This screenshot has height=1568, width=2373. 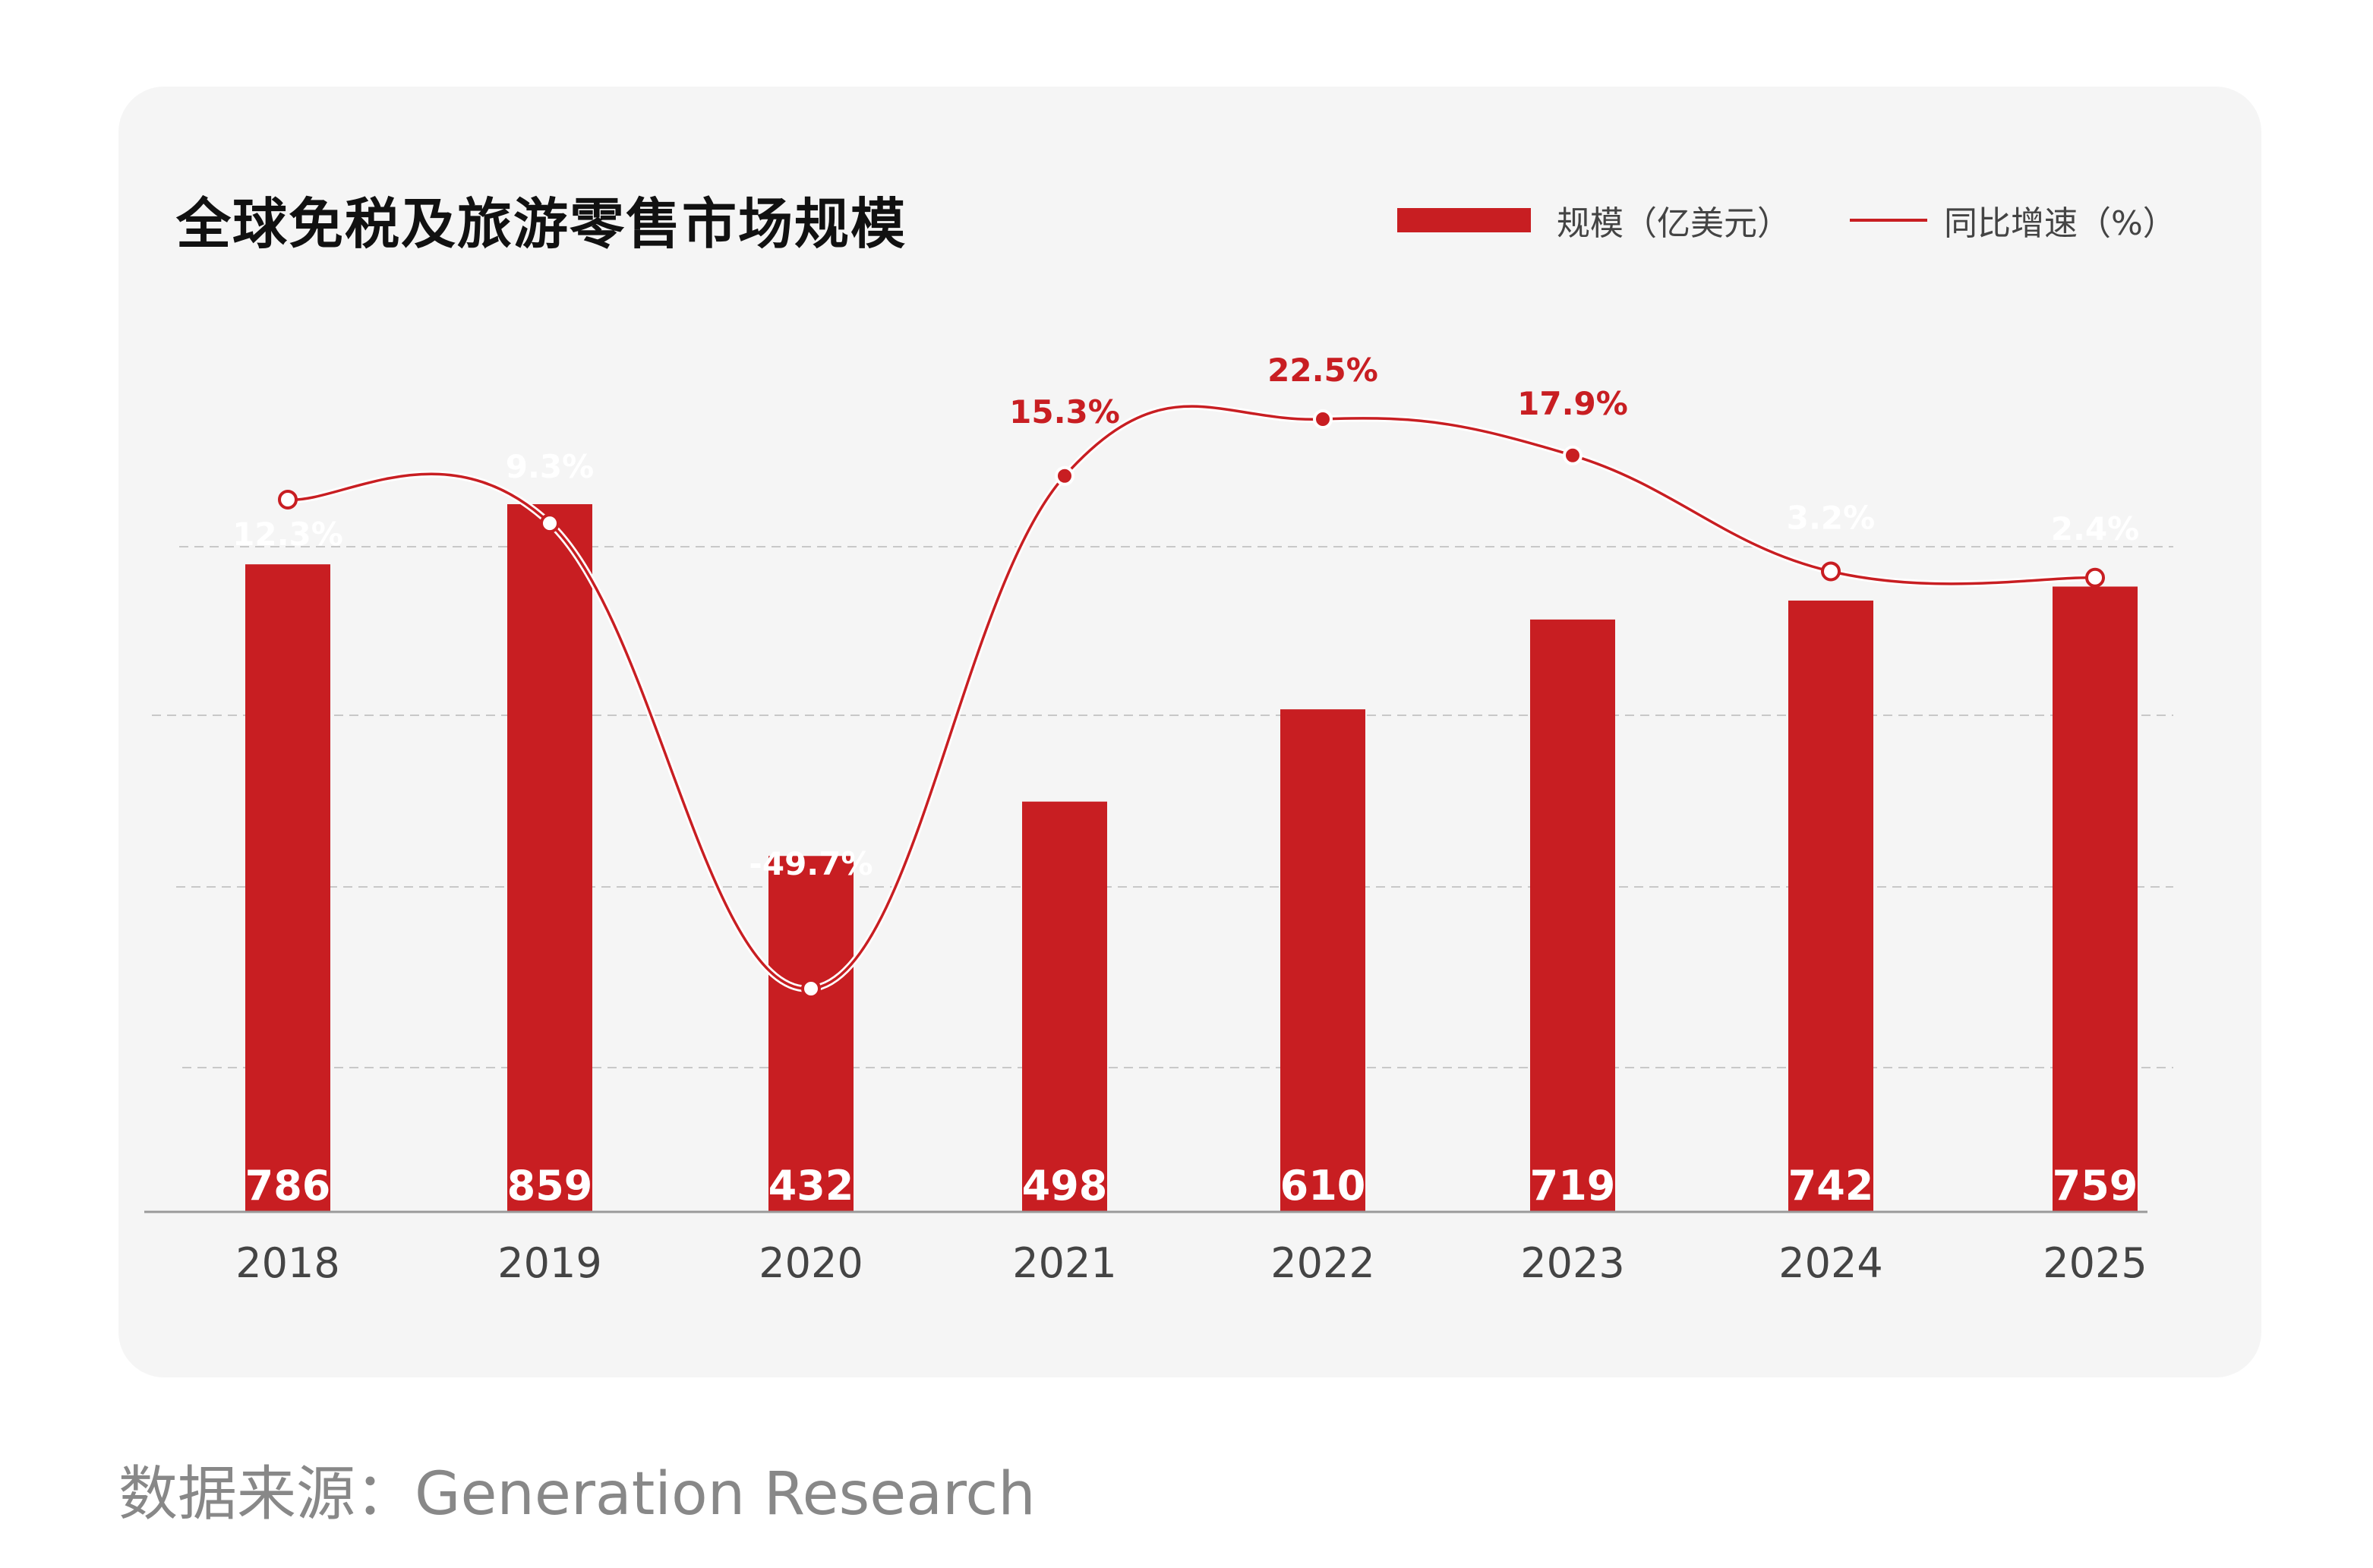 I want to click on legend-bar-swatch, so click(x=1464, y=220).